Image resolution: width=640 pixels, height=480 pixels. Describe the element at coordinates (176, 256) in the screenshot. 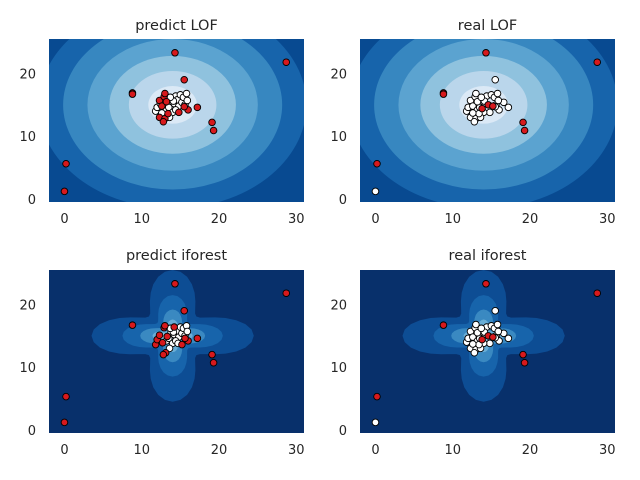

I see `subplot-title: predict iforest` at that location.